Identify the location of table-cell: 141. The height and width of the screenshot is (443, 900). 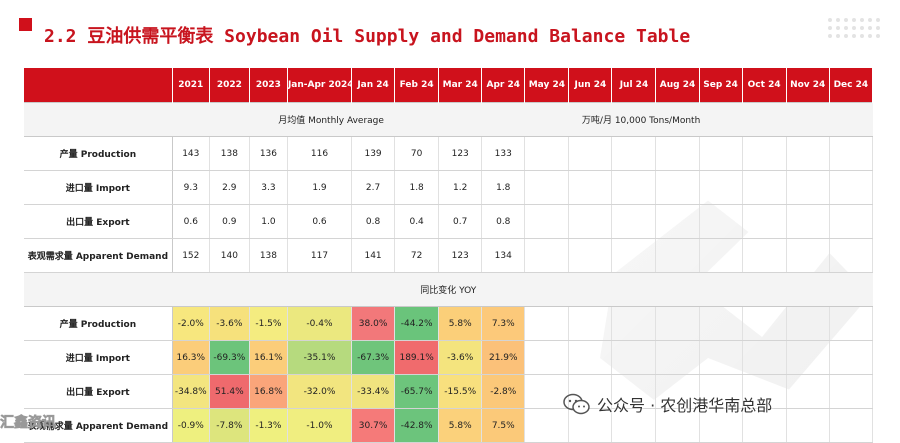
(373, 255).